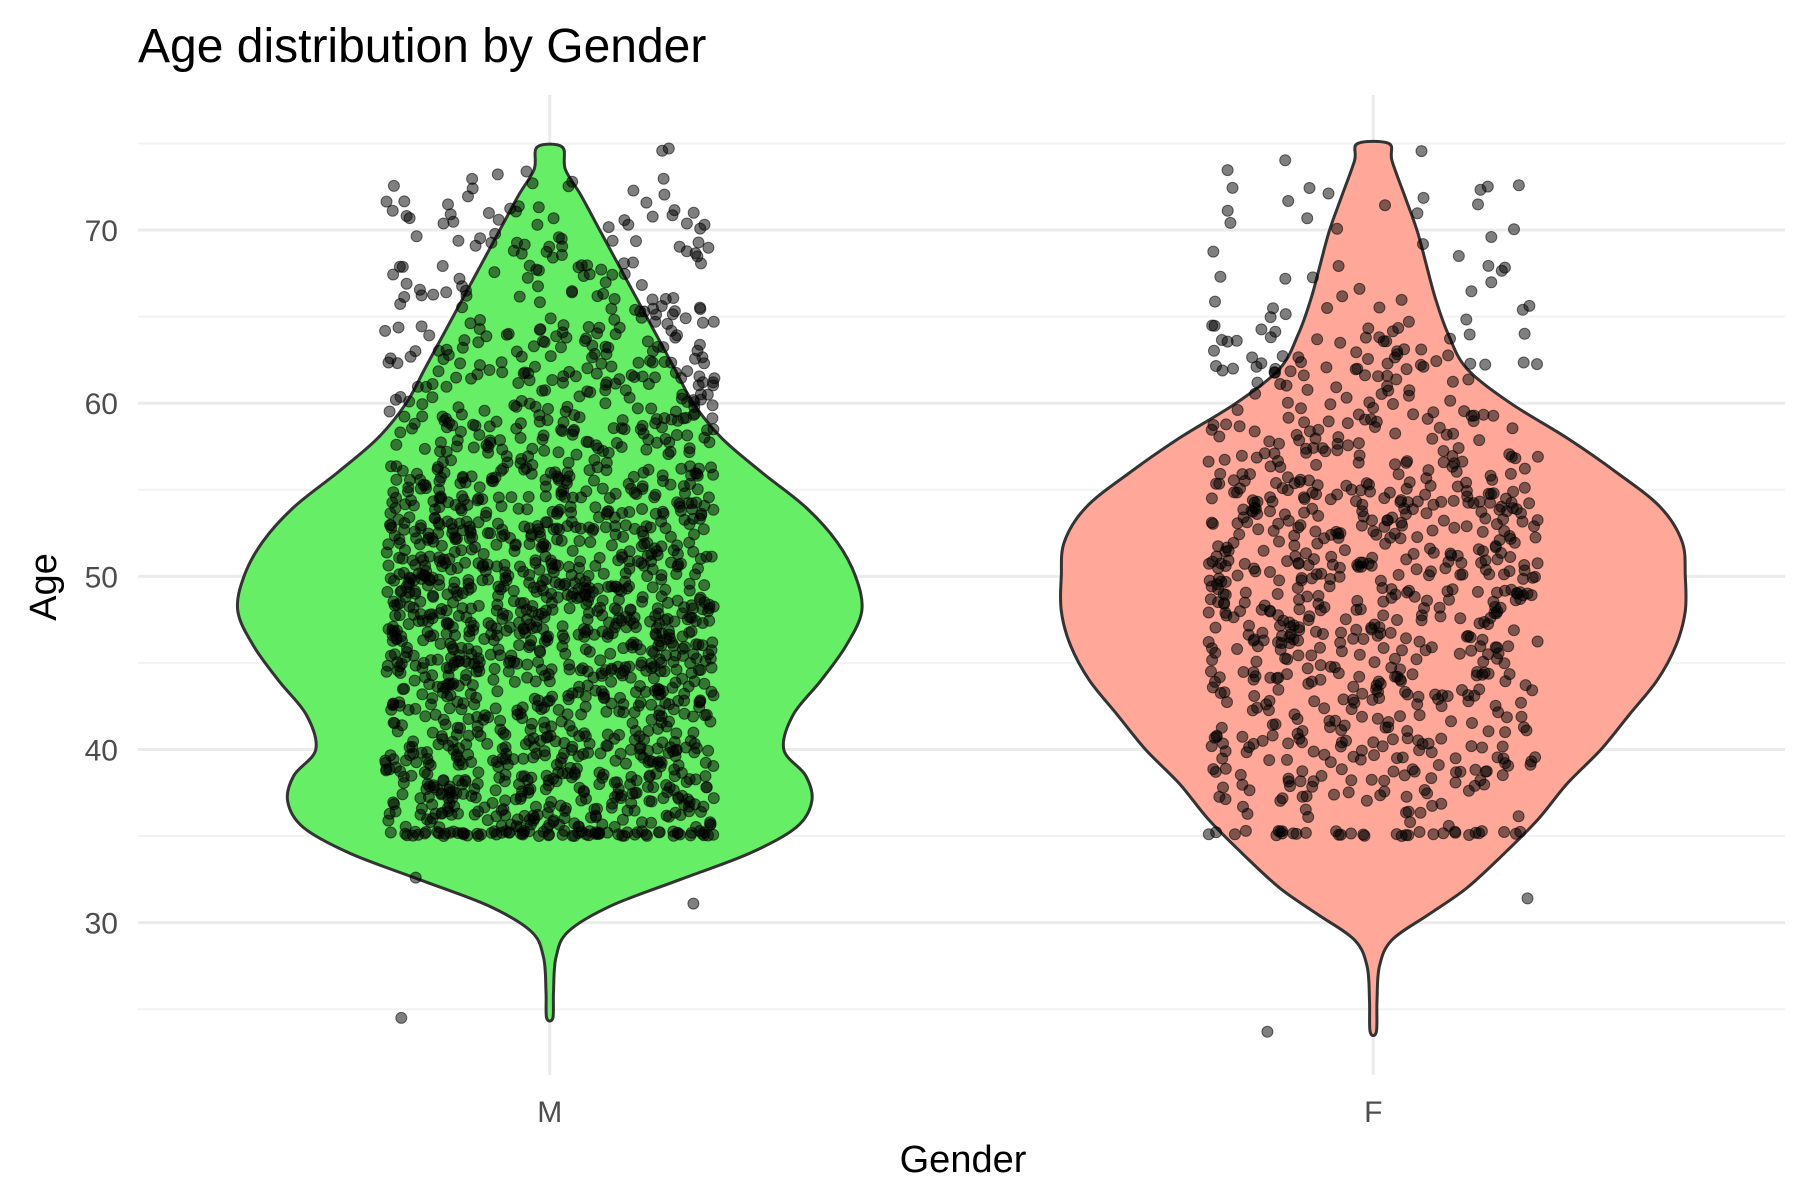  Describe the element at coordinates (101, 577) in the screenshot. I see `y-tick-label: 50` at that location.